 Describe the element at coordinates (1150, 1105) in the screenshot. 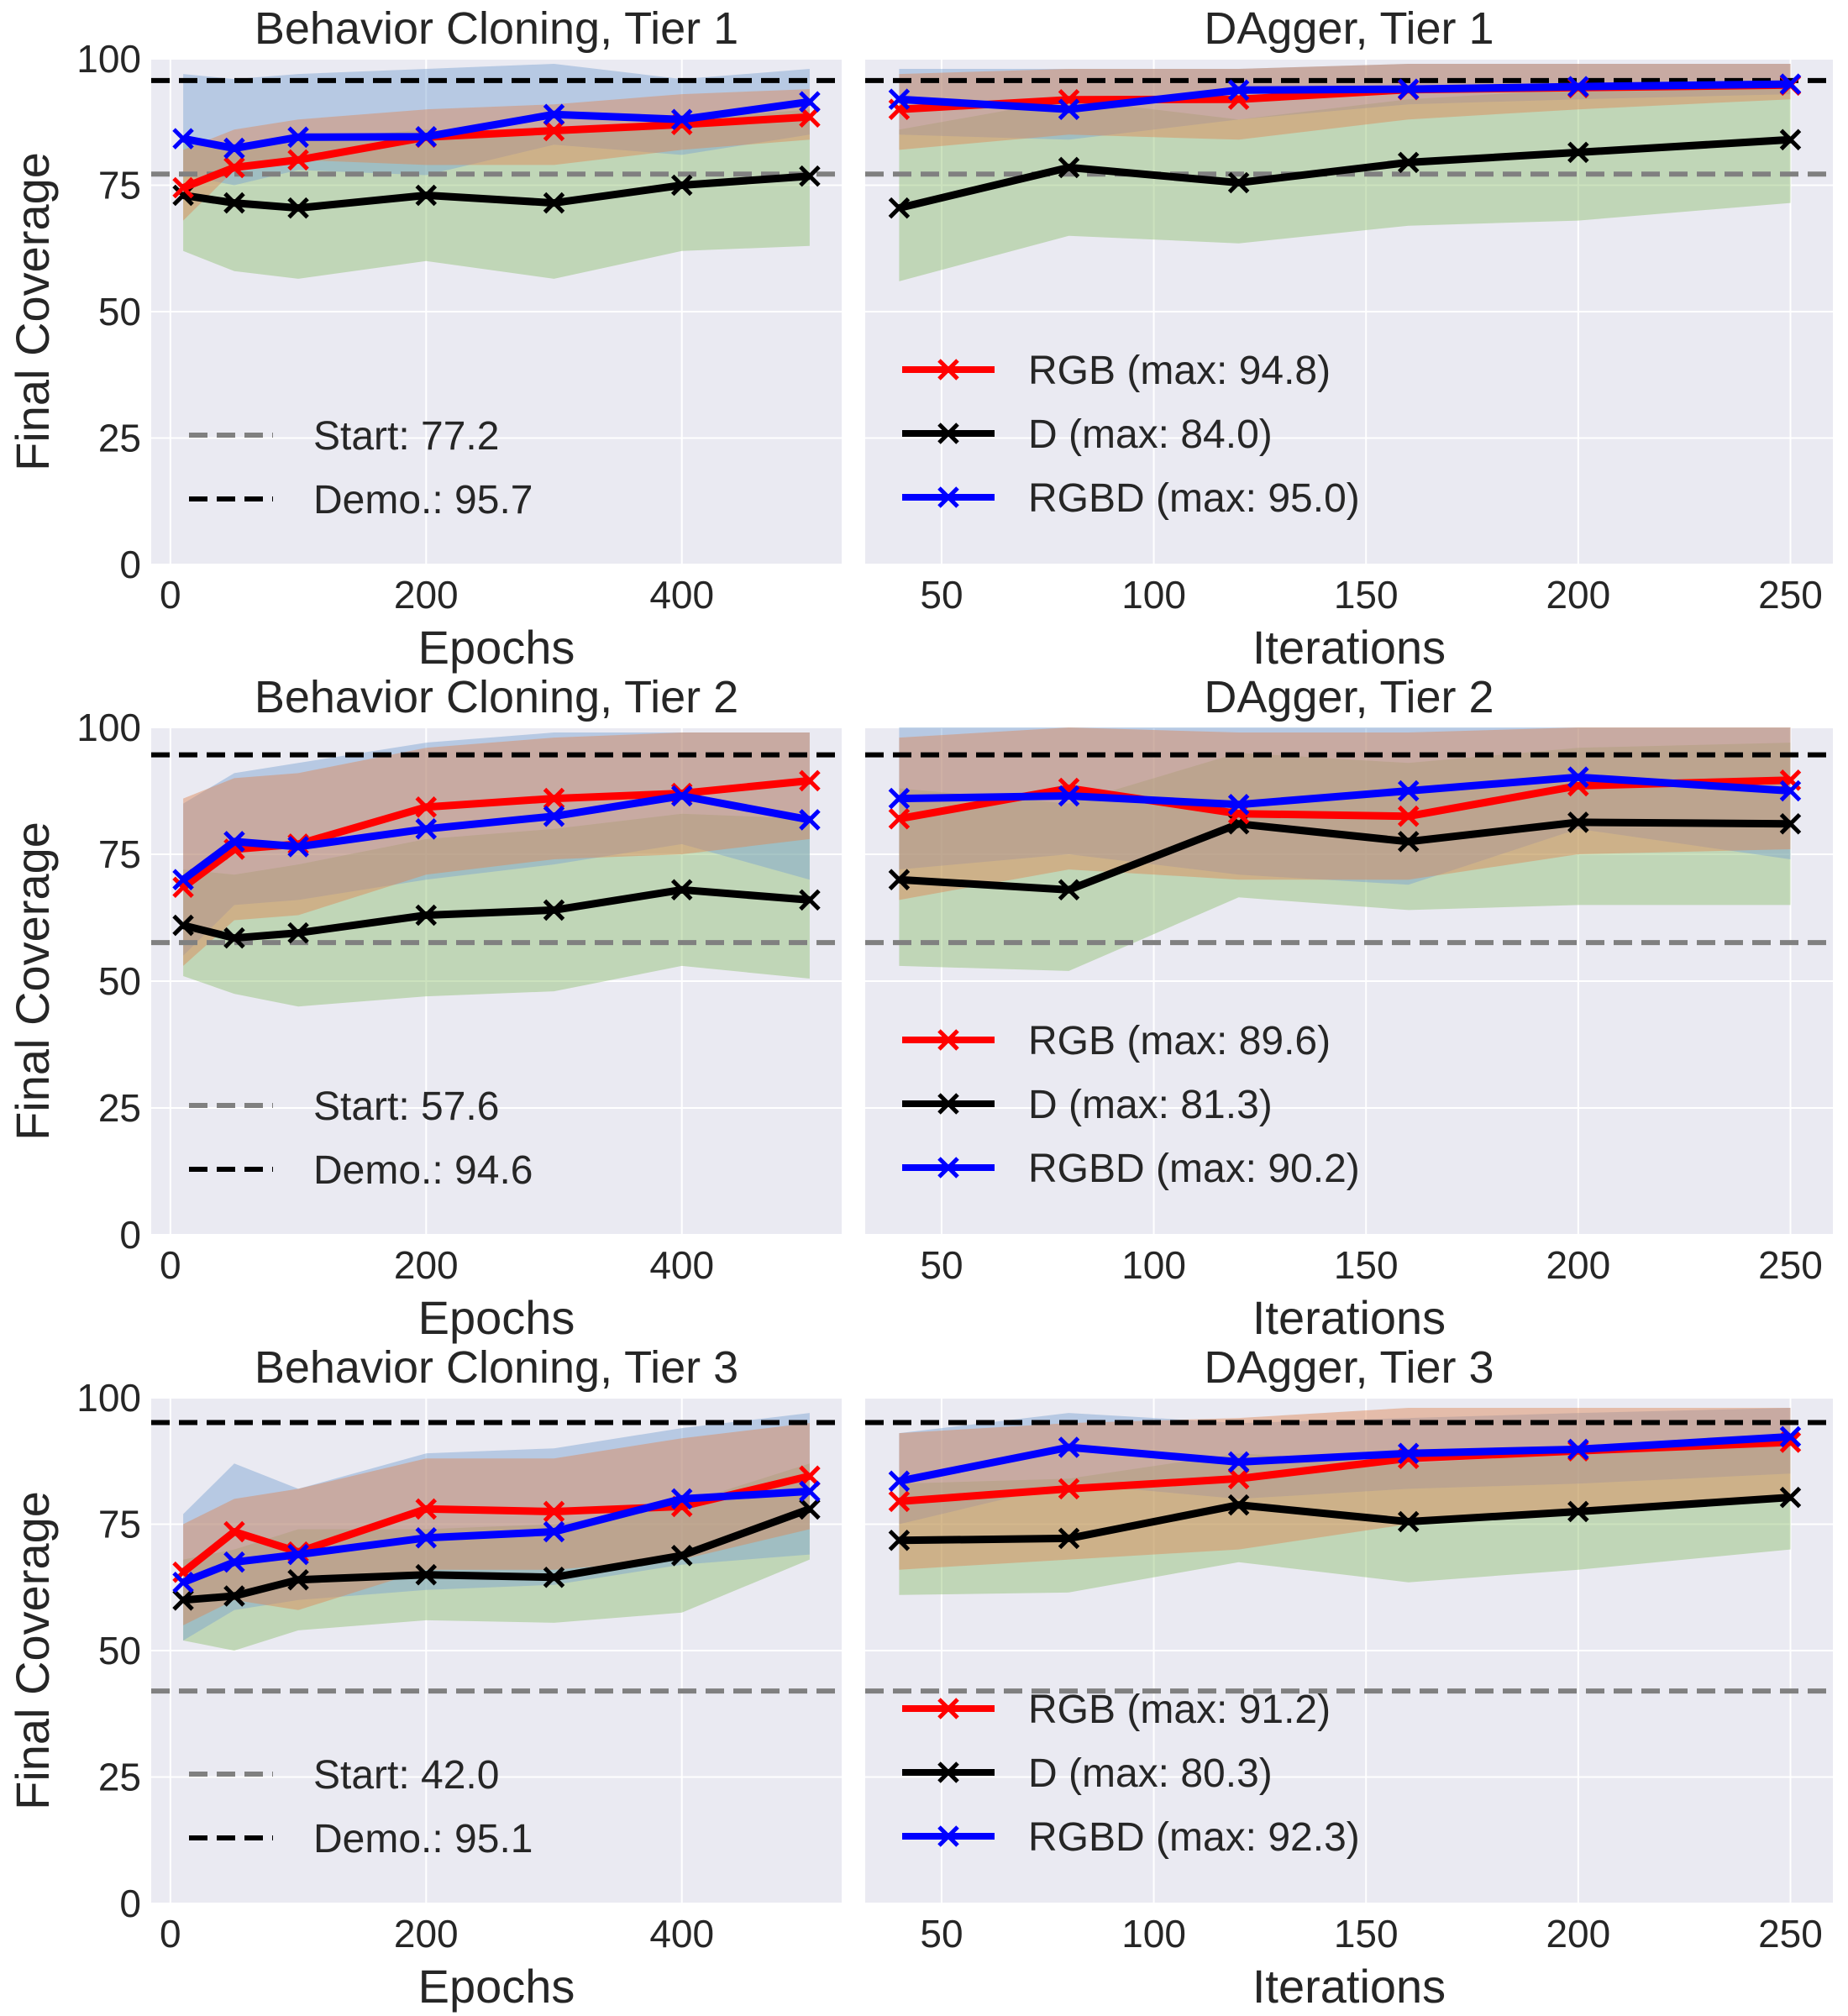

I see `legend-label-d: D (max: 81.3)` at that location.